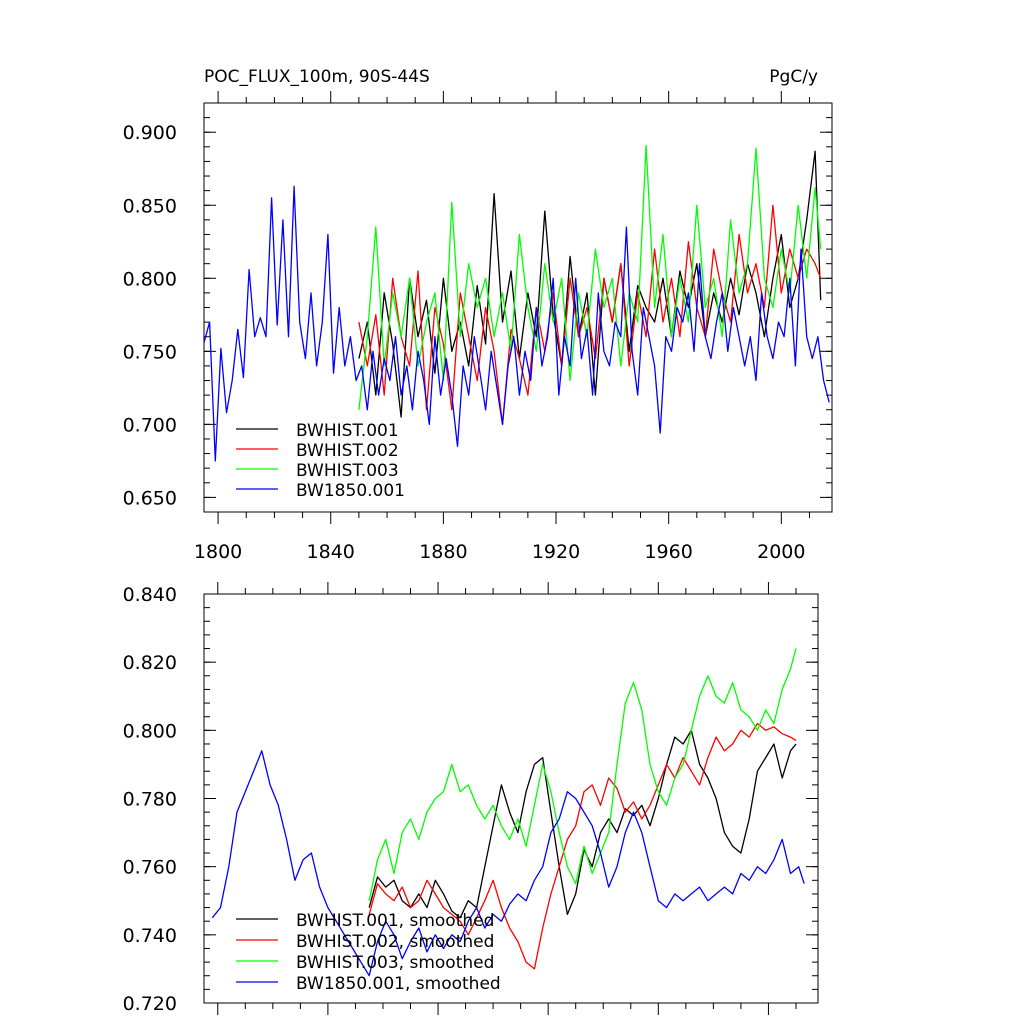 The height and width of the screenshot is (1024, 1024). What do you see at coordinates (793, 77) in the screenshot?
I see `units-label: PgC/y` at bounding box center [793, 77].